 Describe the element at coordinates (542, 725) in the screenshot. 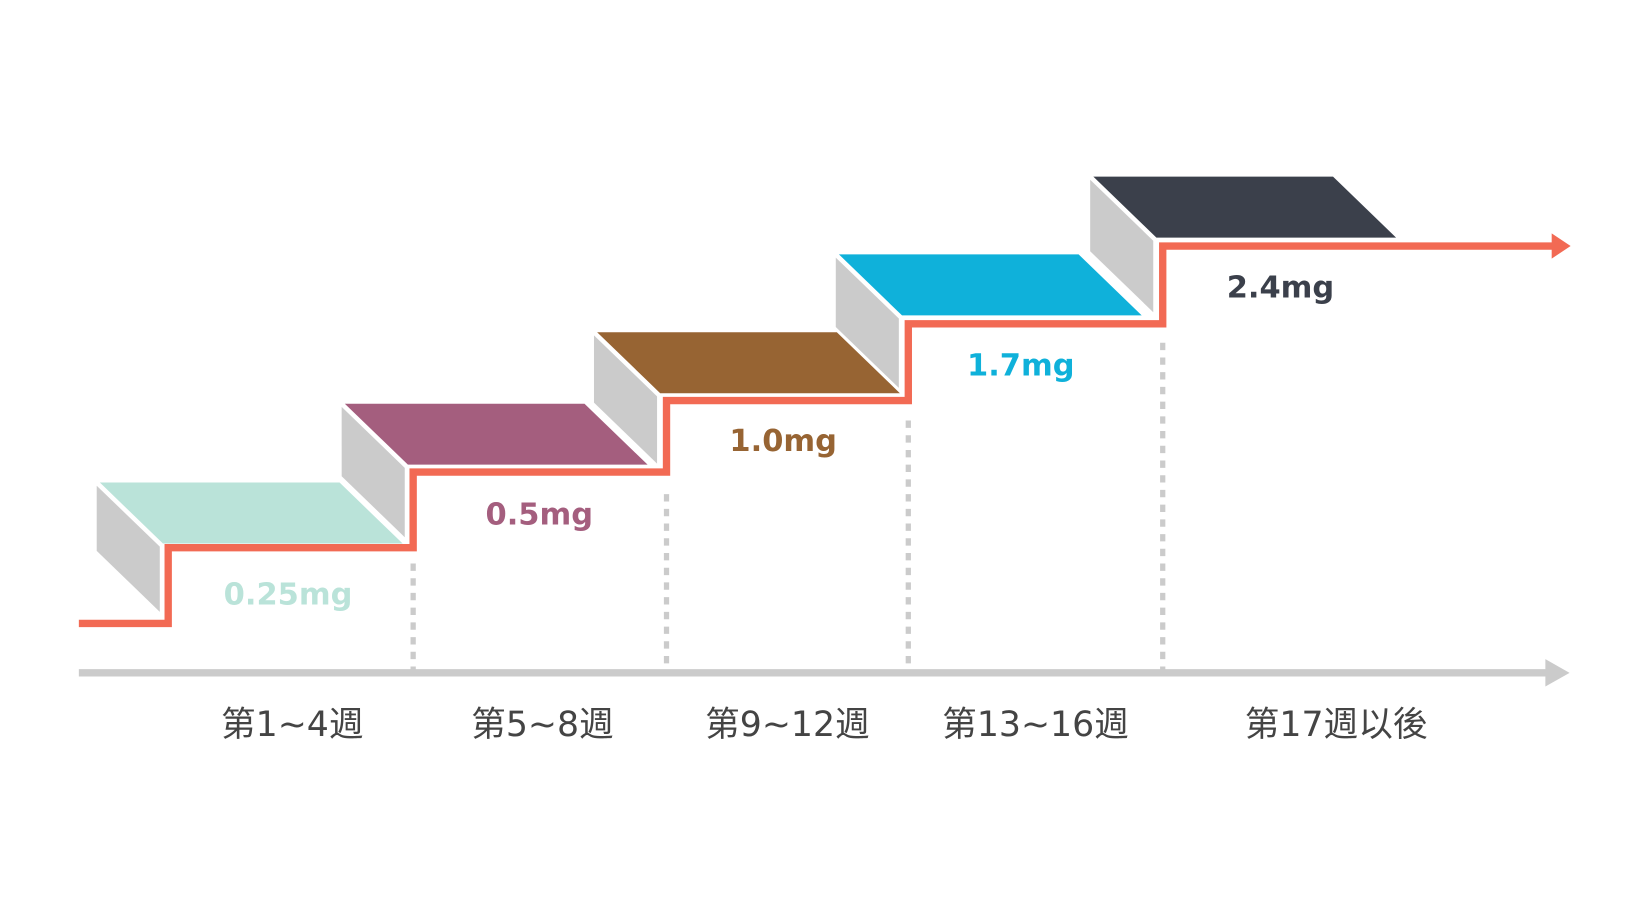

I see `period-label-2: 第5~8週` at that location.